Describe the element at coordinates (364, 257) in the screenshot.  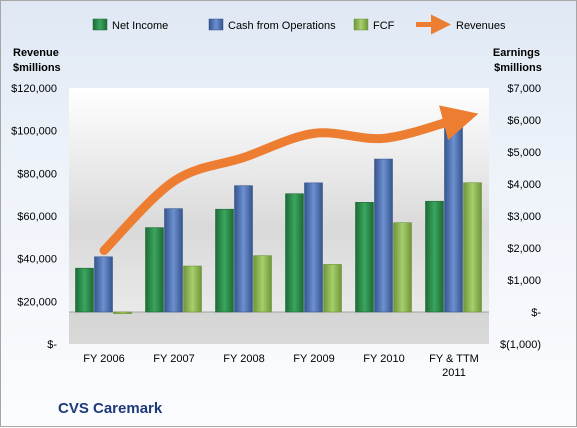
I see `bar-net-income-fy-2010` at that location.